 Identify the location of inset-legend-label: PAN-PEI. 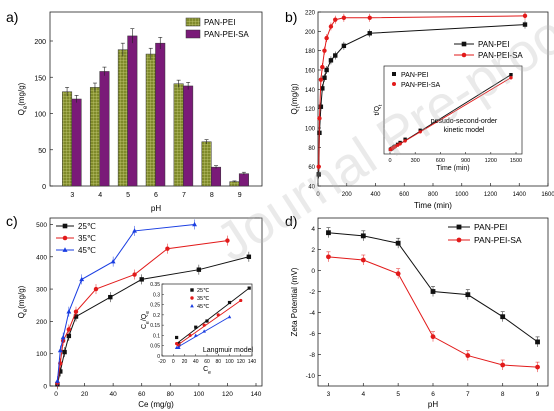
(415, 75).